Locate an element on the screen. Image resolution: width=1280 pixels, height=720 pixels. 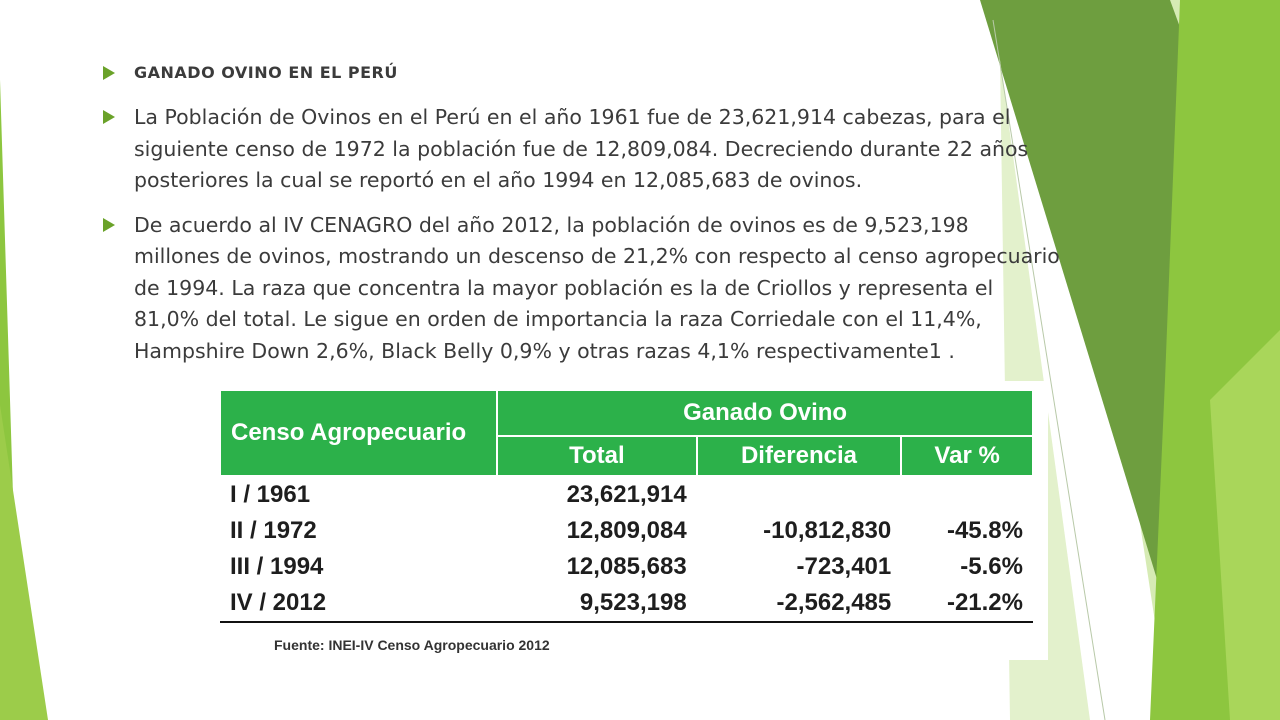
cell-censo: III / 1994 is located at coordinates (277, 566).